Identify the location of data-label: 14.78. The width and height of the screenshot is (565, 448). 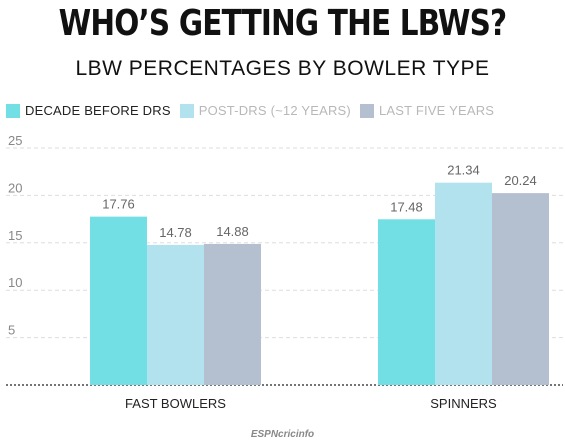
(175, 232).